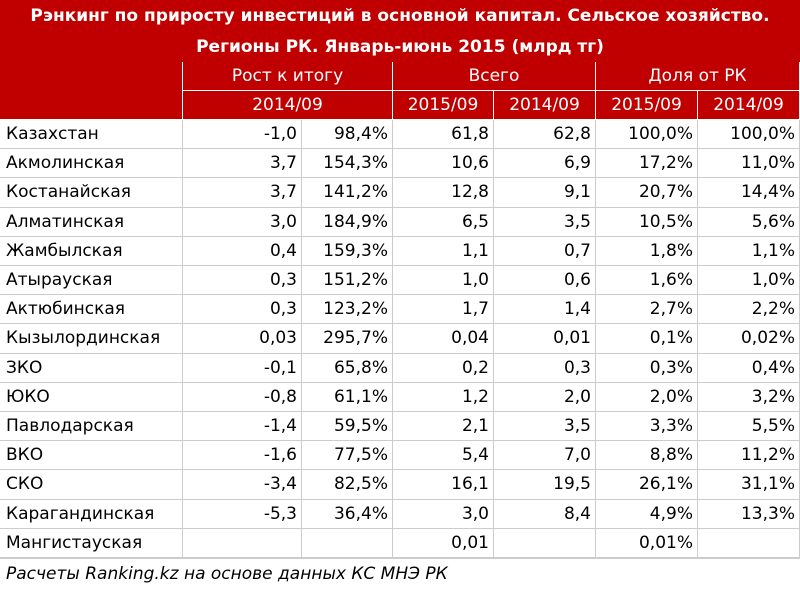  I want to click on title-line: Регионы РК. Январь-июнь 2015 (млрд тг), so click(400, 46).